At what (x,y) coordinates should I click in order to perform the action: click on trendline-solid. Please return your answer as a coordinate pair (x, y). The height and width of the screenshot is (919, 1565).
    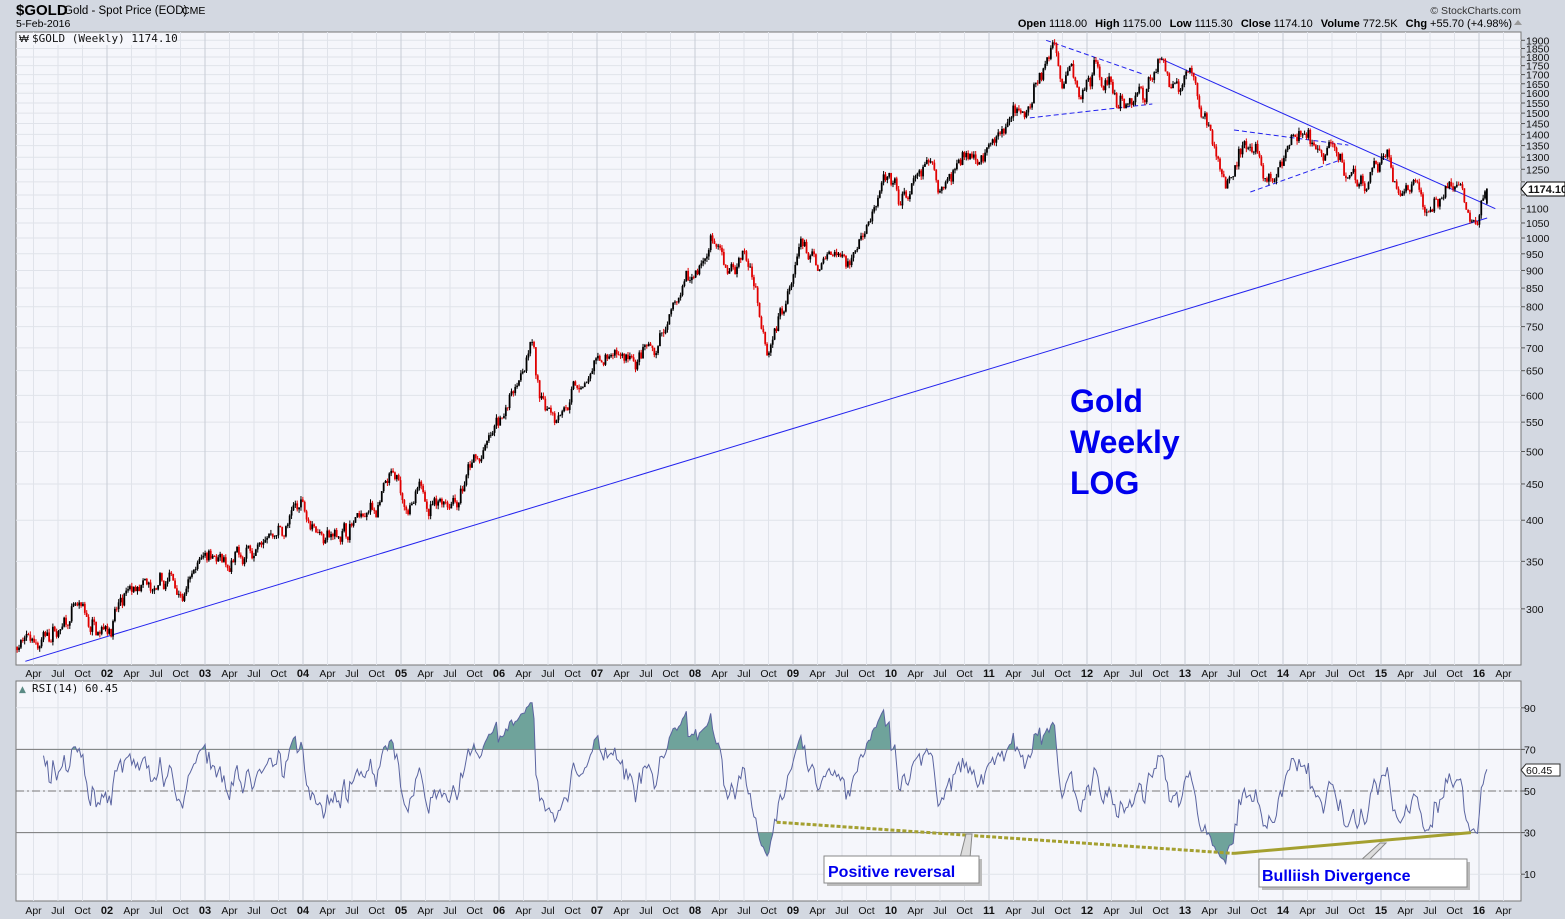
    Looking at the image, I should click on (1328, 134).